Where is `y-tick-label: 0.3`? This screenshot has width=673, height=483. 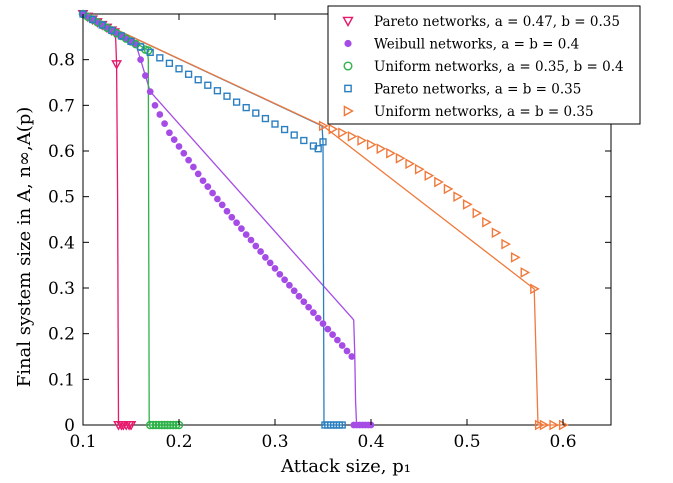
y-tick-label: 0.3 is located at coordinates (61, 289).